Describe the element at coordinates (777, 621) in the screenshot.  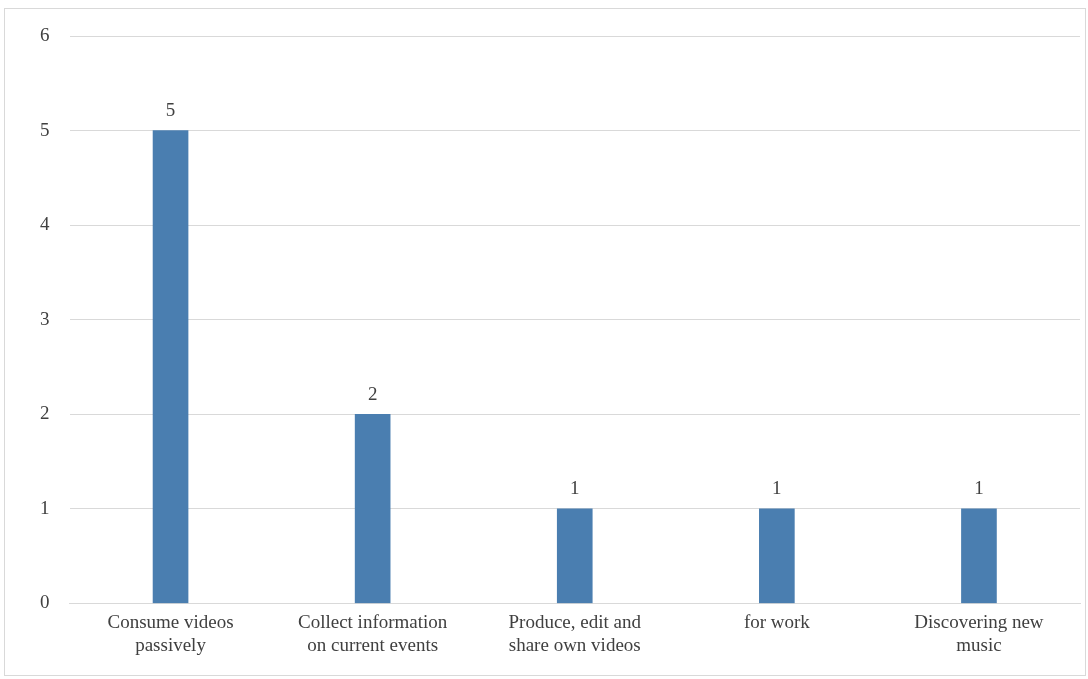
I see `x-tick-label: for work` at that location.